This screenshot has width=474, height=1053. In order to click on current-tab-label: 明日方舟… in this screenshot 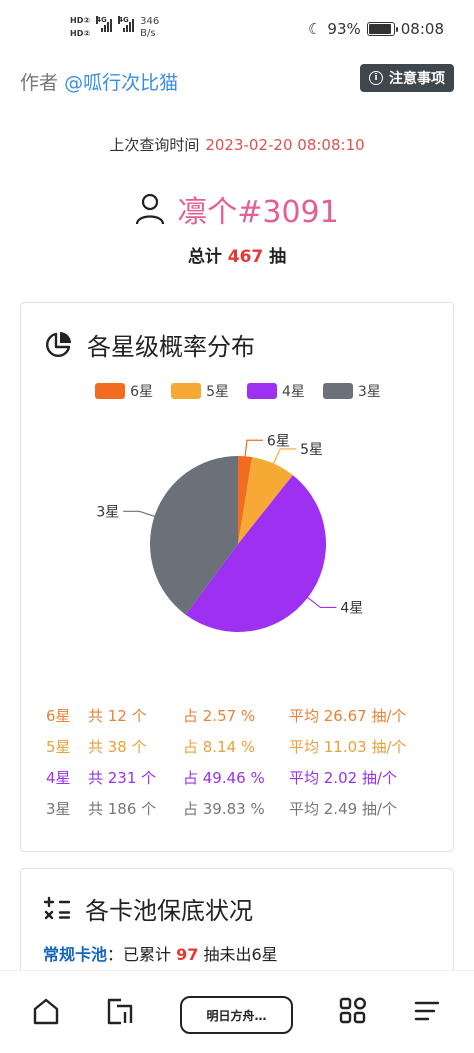, I will do `click(236, 1015)`.